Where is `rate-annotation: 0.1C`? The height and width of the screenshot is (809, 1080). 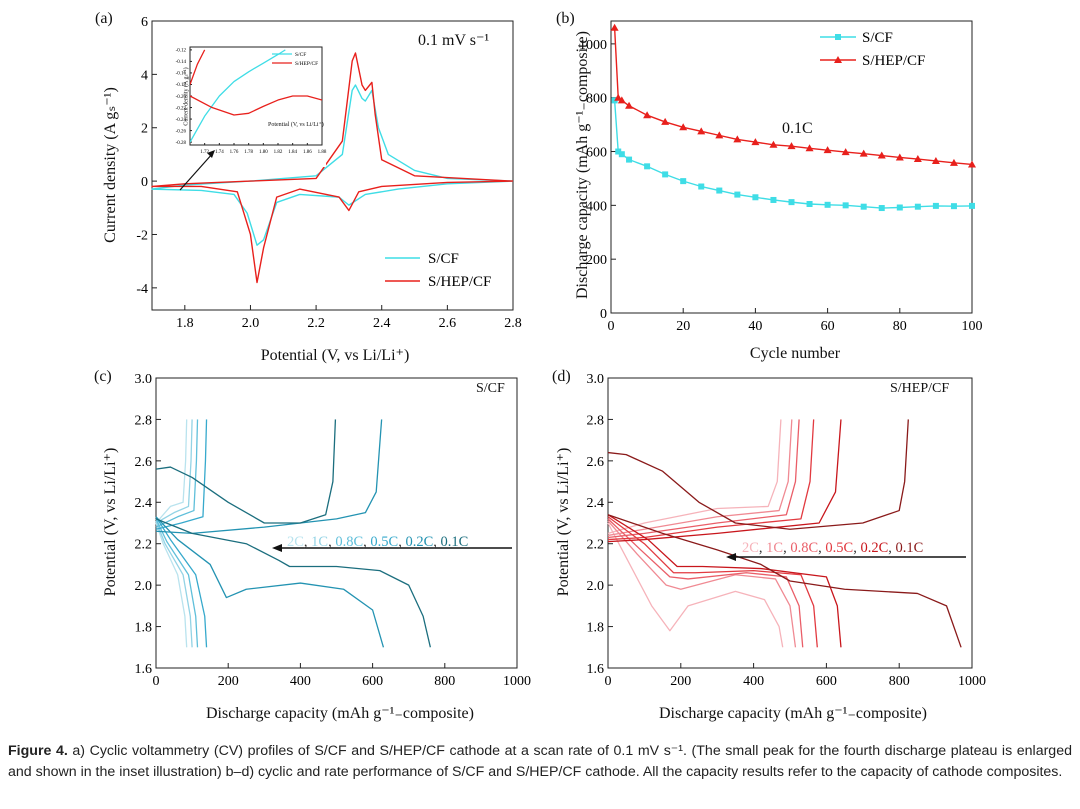
rate-annotation: 0.1C is located at coordinates (797, 128).